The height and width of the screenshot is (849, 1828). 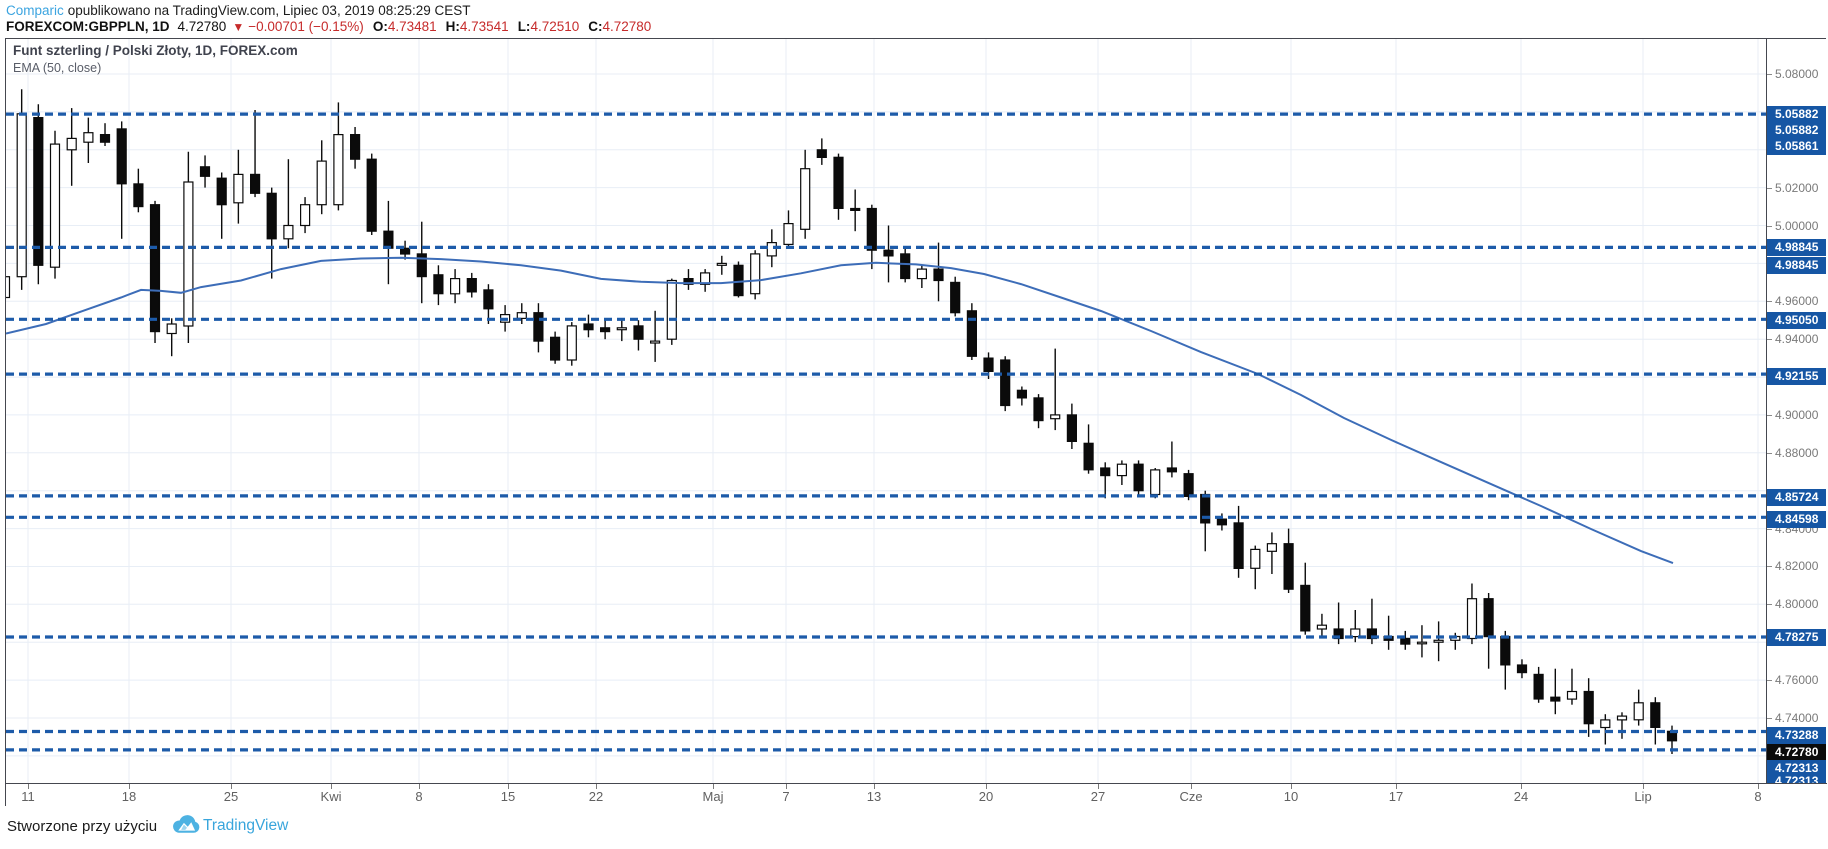 I want to click on high-label: H:, so click(x=452, y=26).